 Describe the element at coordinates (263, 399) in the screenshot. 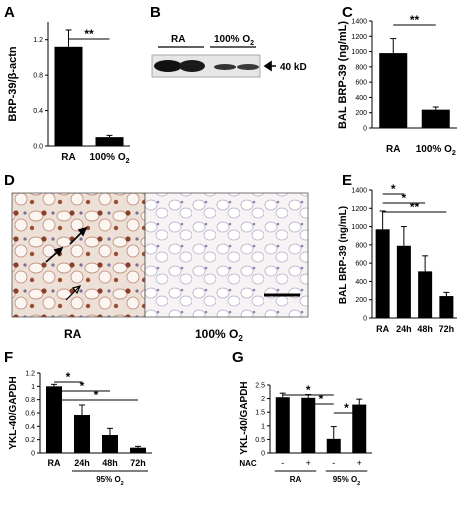

I see `y-tick-label-g: 2` at that location.